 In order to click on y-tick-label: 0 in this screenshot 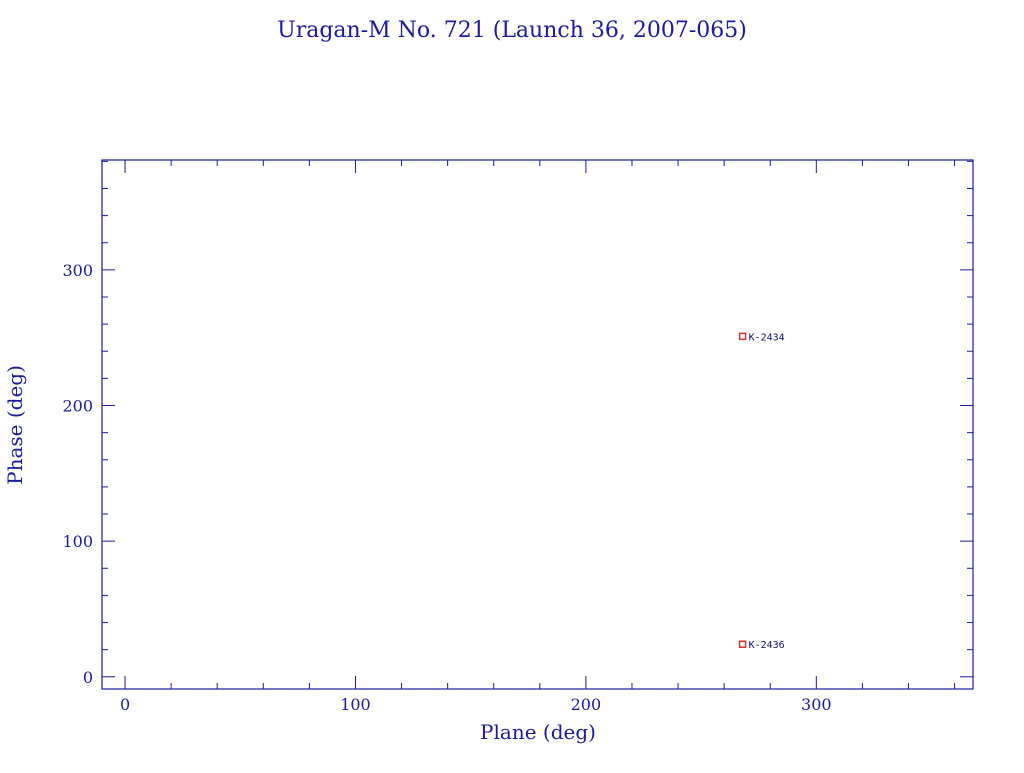, I will do `click(88, 677)`.